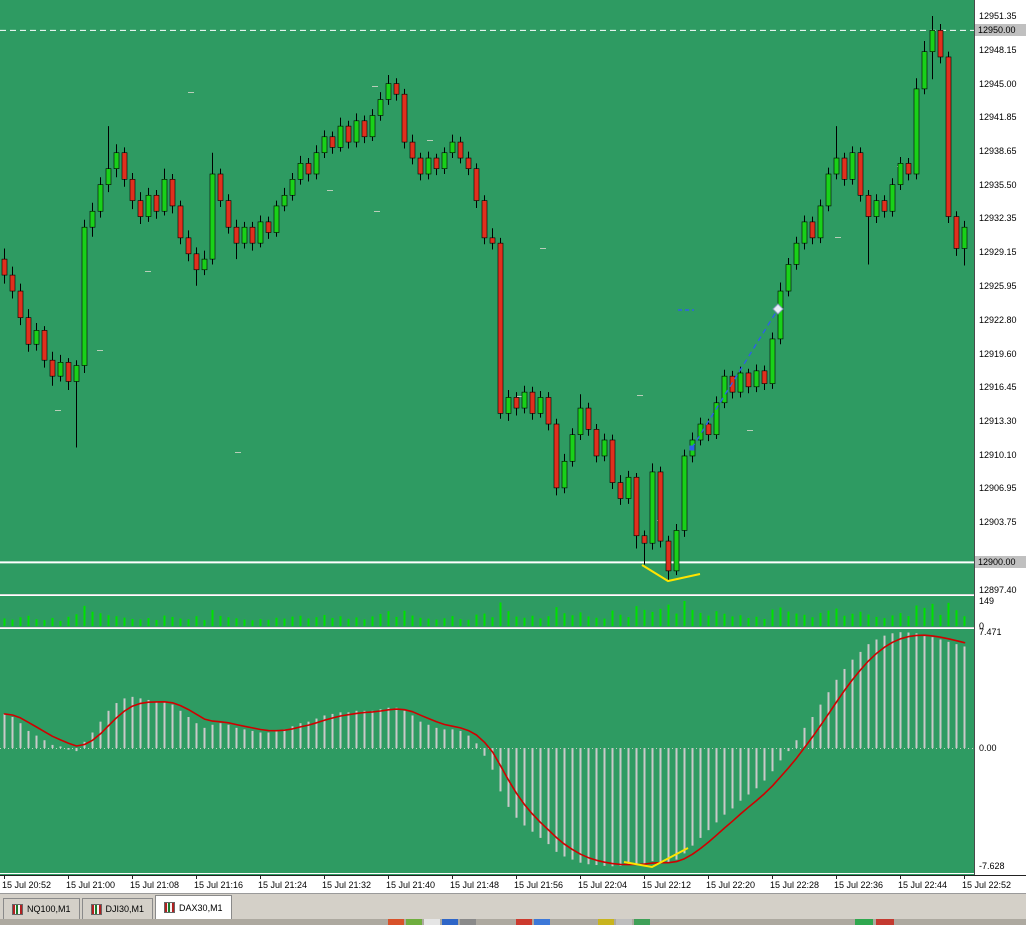  What do you see at coordinates (998, 151) in the screenshot?
I see `price-tick: 12938.65` at bounding box center [998, 151].